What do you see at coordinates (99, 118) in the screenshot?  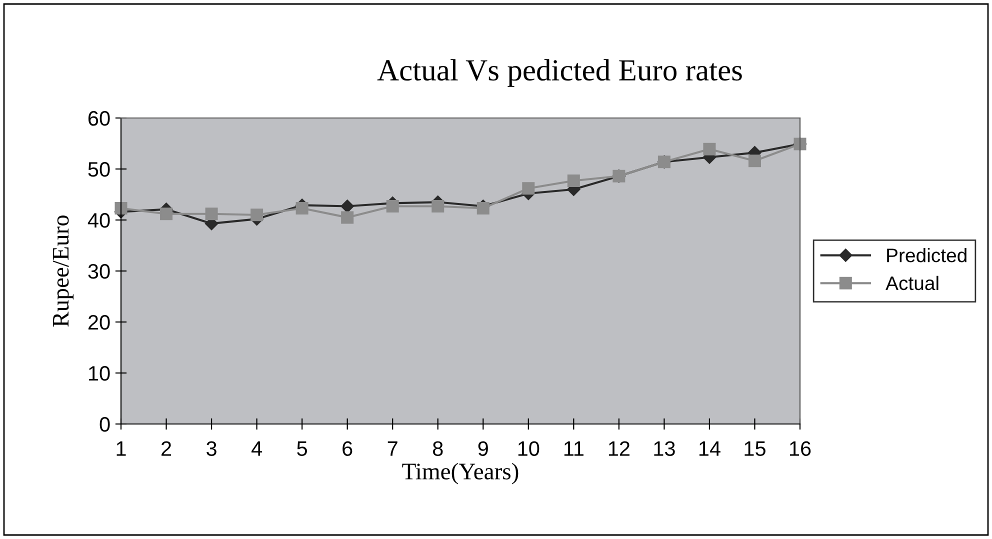 I see `y-tick-label: 60` at bounding box center [99, 118].